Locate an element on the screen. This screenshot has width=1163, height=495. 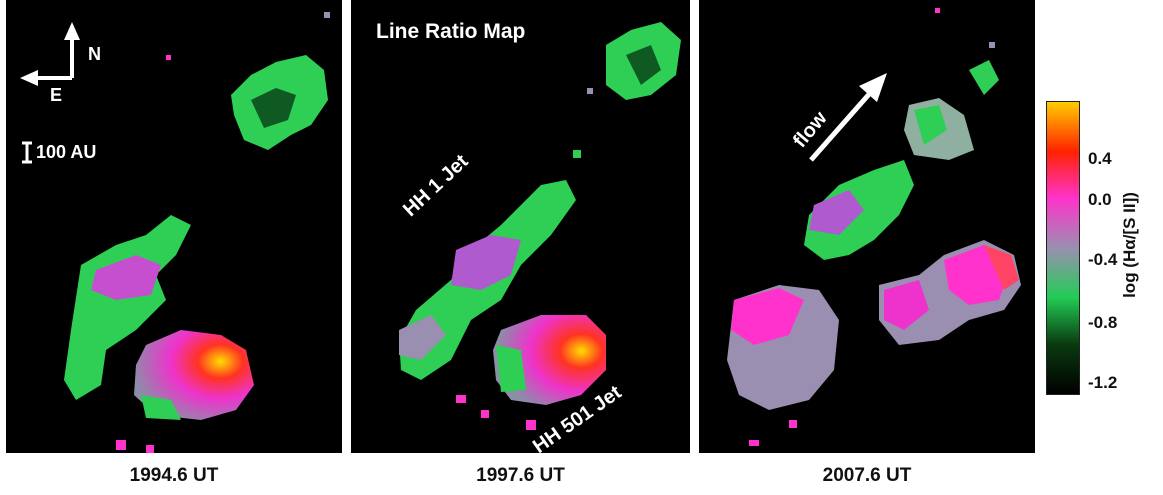
map-title: Line Ratio Map is located at coordinates (451, 31).